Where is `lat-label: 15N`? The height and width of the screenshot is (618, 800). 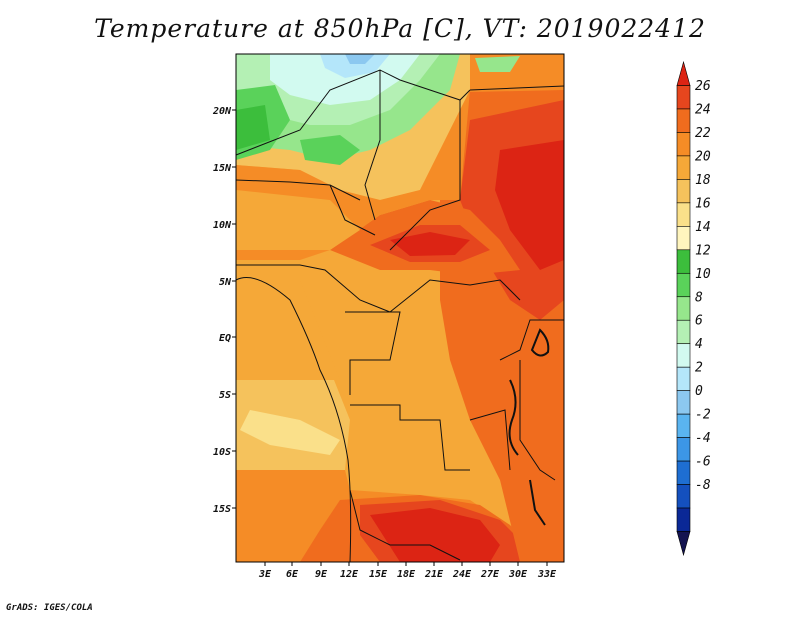 lat-label: 15N is located at coordinates (222, 168).